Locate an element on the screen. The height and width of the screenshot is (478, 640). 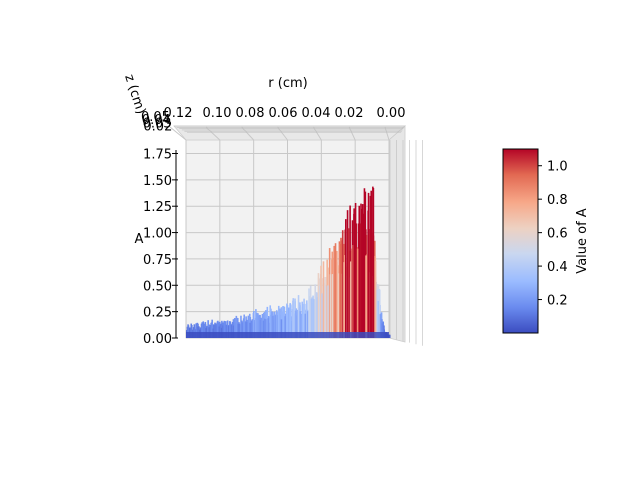
z-tick-label-7: 1.75 is located at coordinates (157, 155).